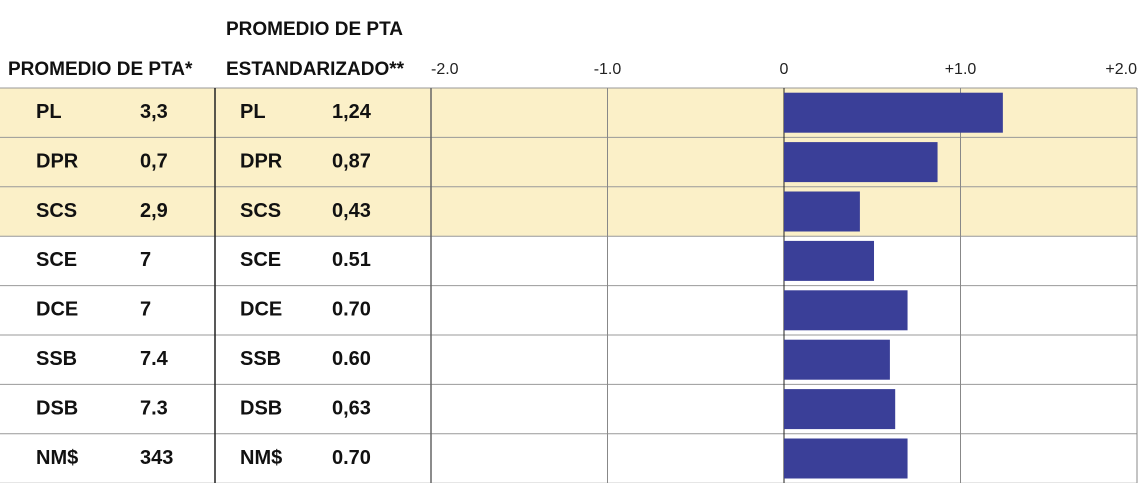 The image size is (1146, 483). Describe the element at coordinates (445, 69) in the screenshot. I see `x-tick-label: -2.0` at that location.